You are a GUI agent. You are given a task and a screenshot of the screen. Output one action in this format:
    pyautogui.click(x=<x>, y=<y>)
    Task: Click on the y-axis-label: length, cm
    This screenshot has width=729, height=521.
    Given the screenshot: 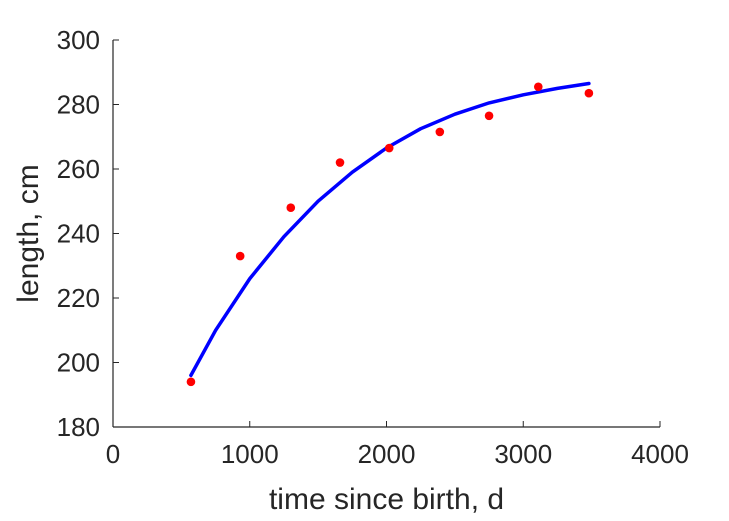 What is the action you would take?
    pyautogui.click(x=28, y=233)
    